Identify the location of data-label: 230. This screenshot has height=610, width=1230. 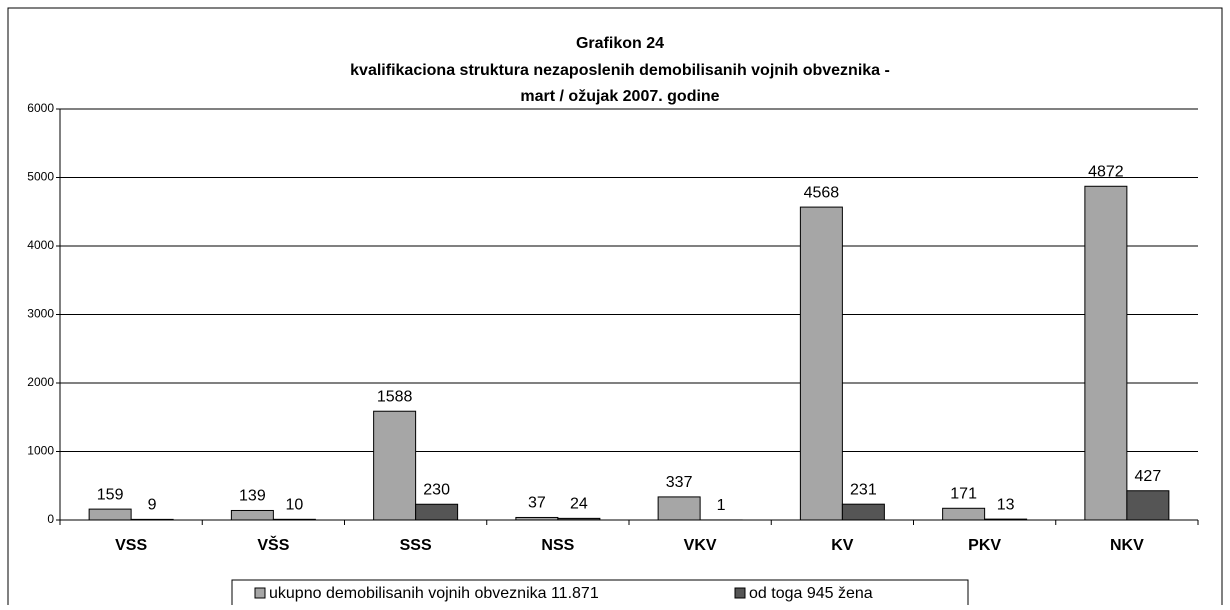
(436, 489).